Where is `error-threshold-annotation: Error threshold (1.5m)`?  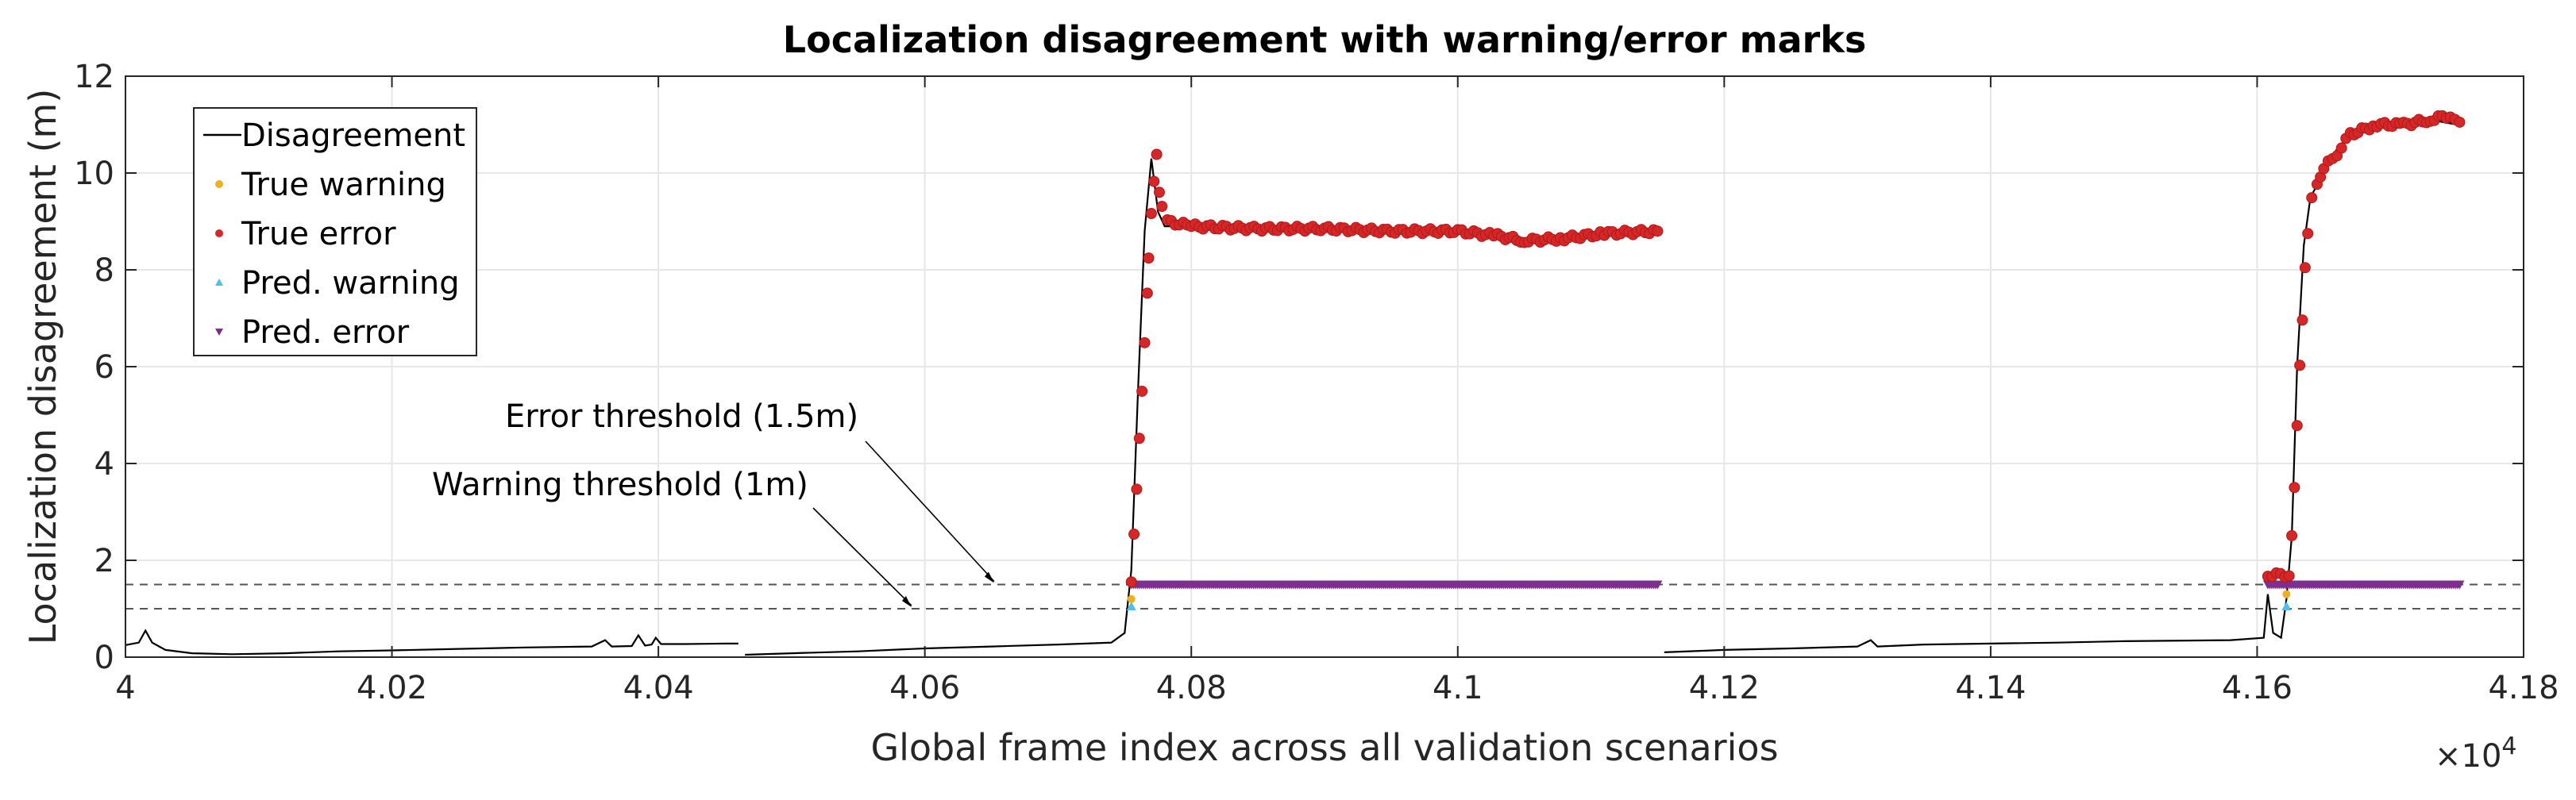 error-threshold-annotation: Error threshold (1.5m) is located at coordinates (681, 416).